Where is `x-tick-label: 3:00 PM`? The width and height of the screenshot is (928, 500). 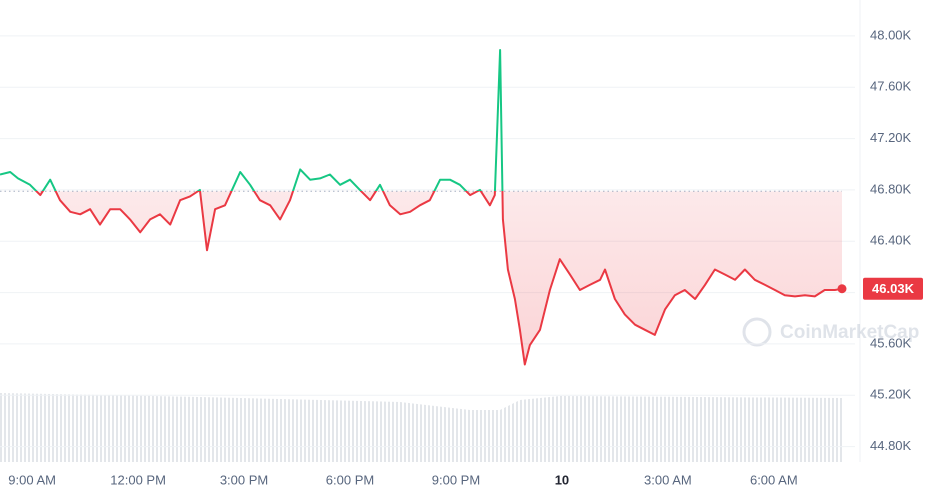
x-tick-label: 3:00 PM is located at coordinates (244, 479).